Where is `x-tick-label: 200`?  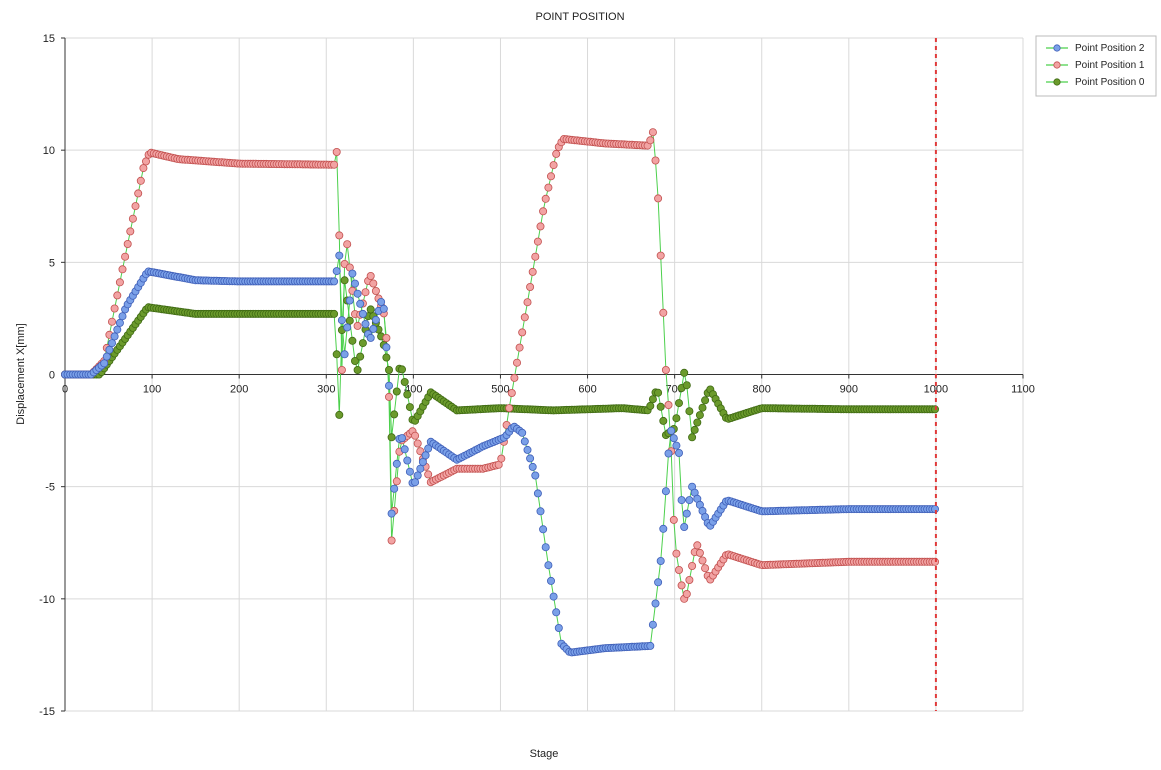 x-tick-label: 200 is located at coordinates (239, 390).